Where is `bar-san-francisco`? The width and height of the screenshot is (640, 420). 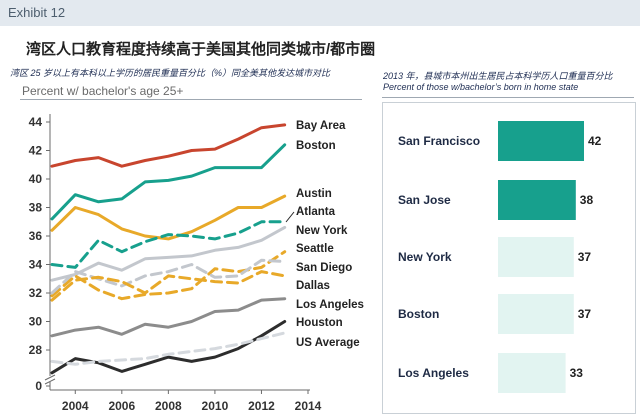 bar-san-francisco is located at coordinates (541, 141).